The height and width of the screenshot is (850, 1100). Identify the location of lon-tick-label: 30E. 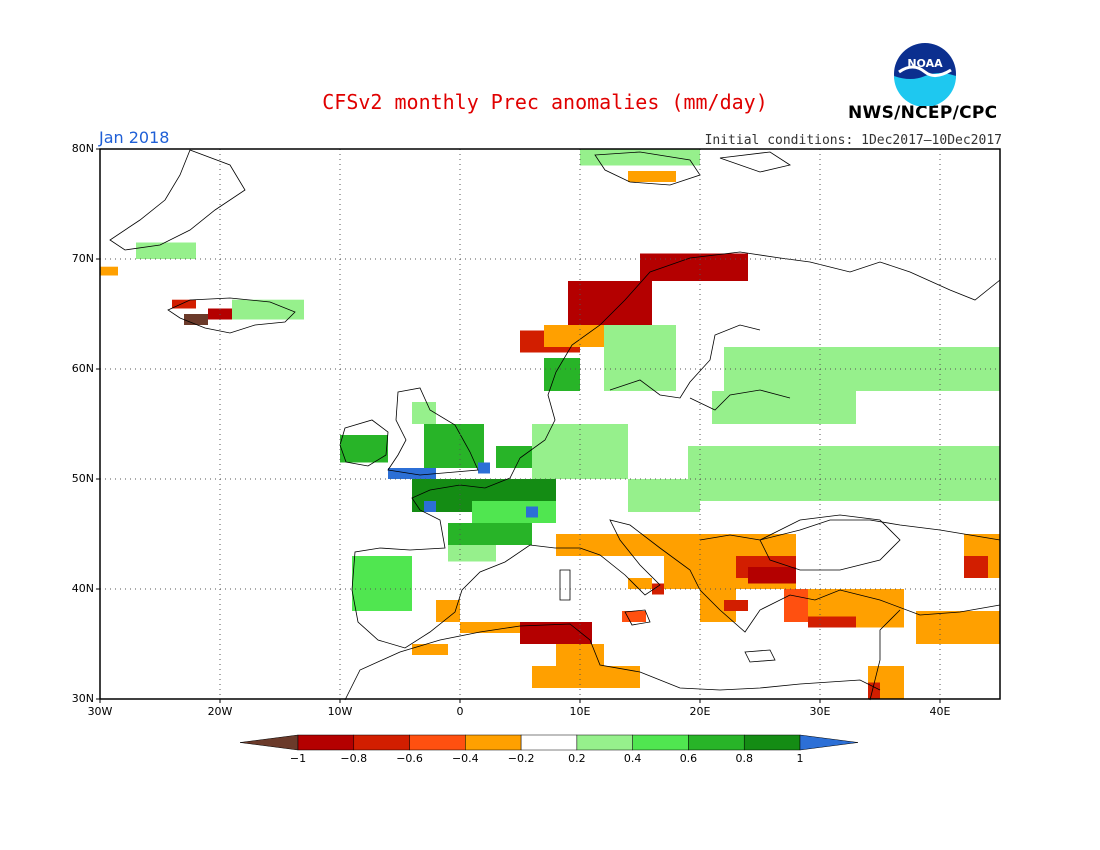
(820, 711).